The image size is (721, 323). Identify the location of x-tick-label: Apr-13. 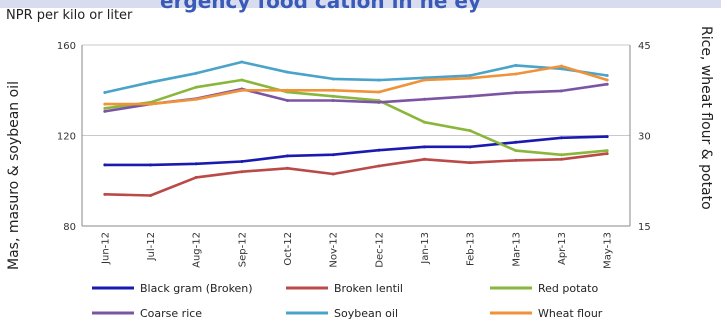
(562, 248).